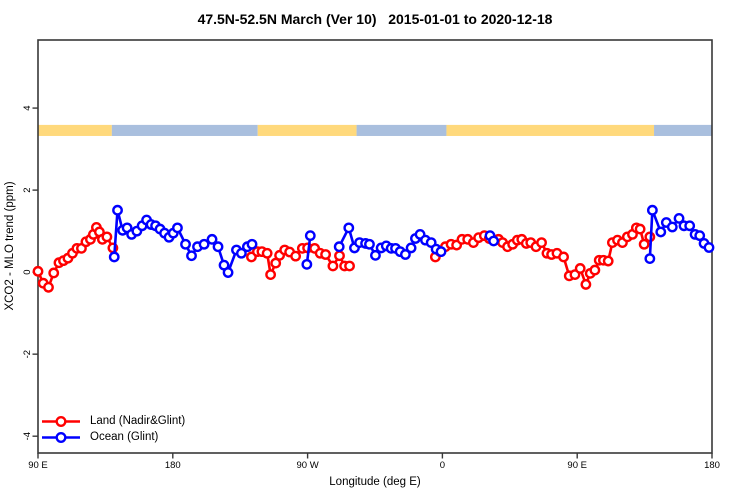 This screenshot has width=750, height=500. Describe the element at coordinates (27, 436) in the screenshot. I see `y-tick-label: -4` at that location.